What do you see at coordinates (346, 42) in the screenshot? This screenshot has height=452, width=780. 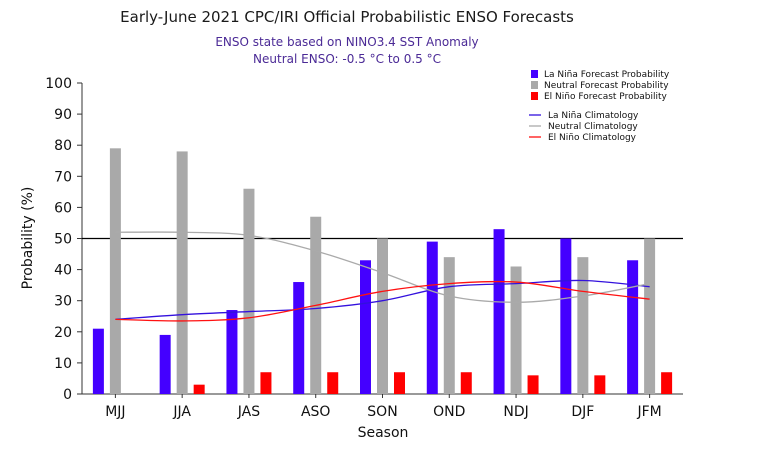 I see `chart-subtitle-line-1: ENSO state based on NINO3.4 SST Anomaly` at bounding box center [346, 42].